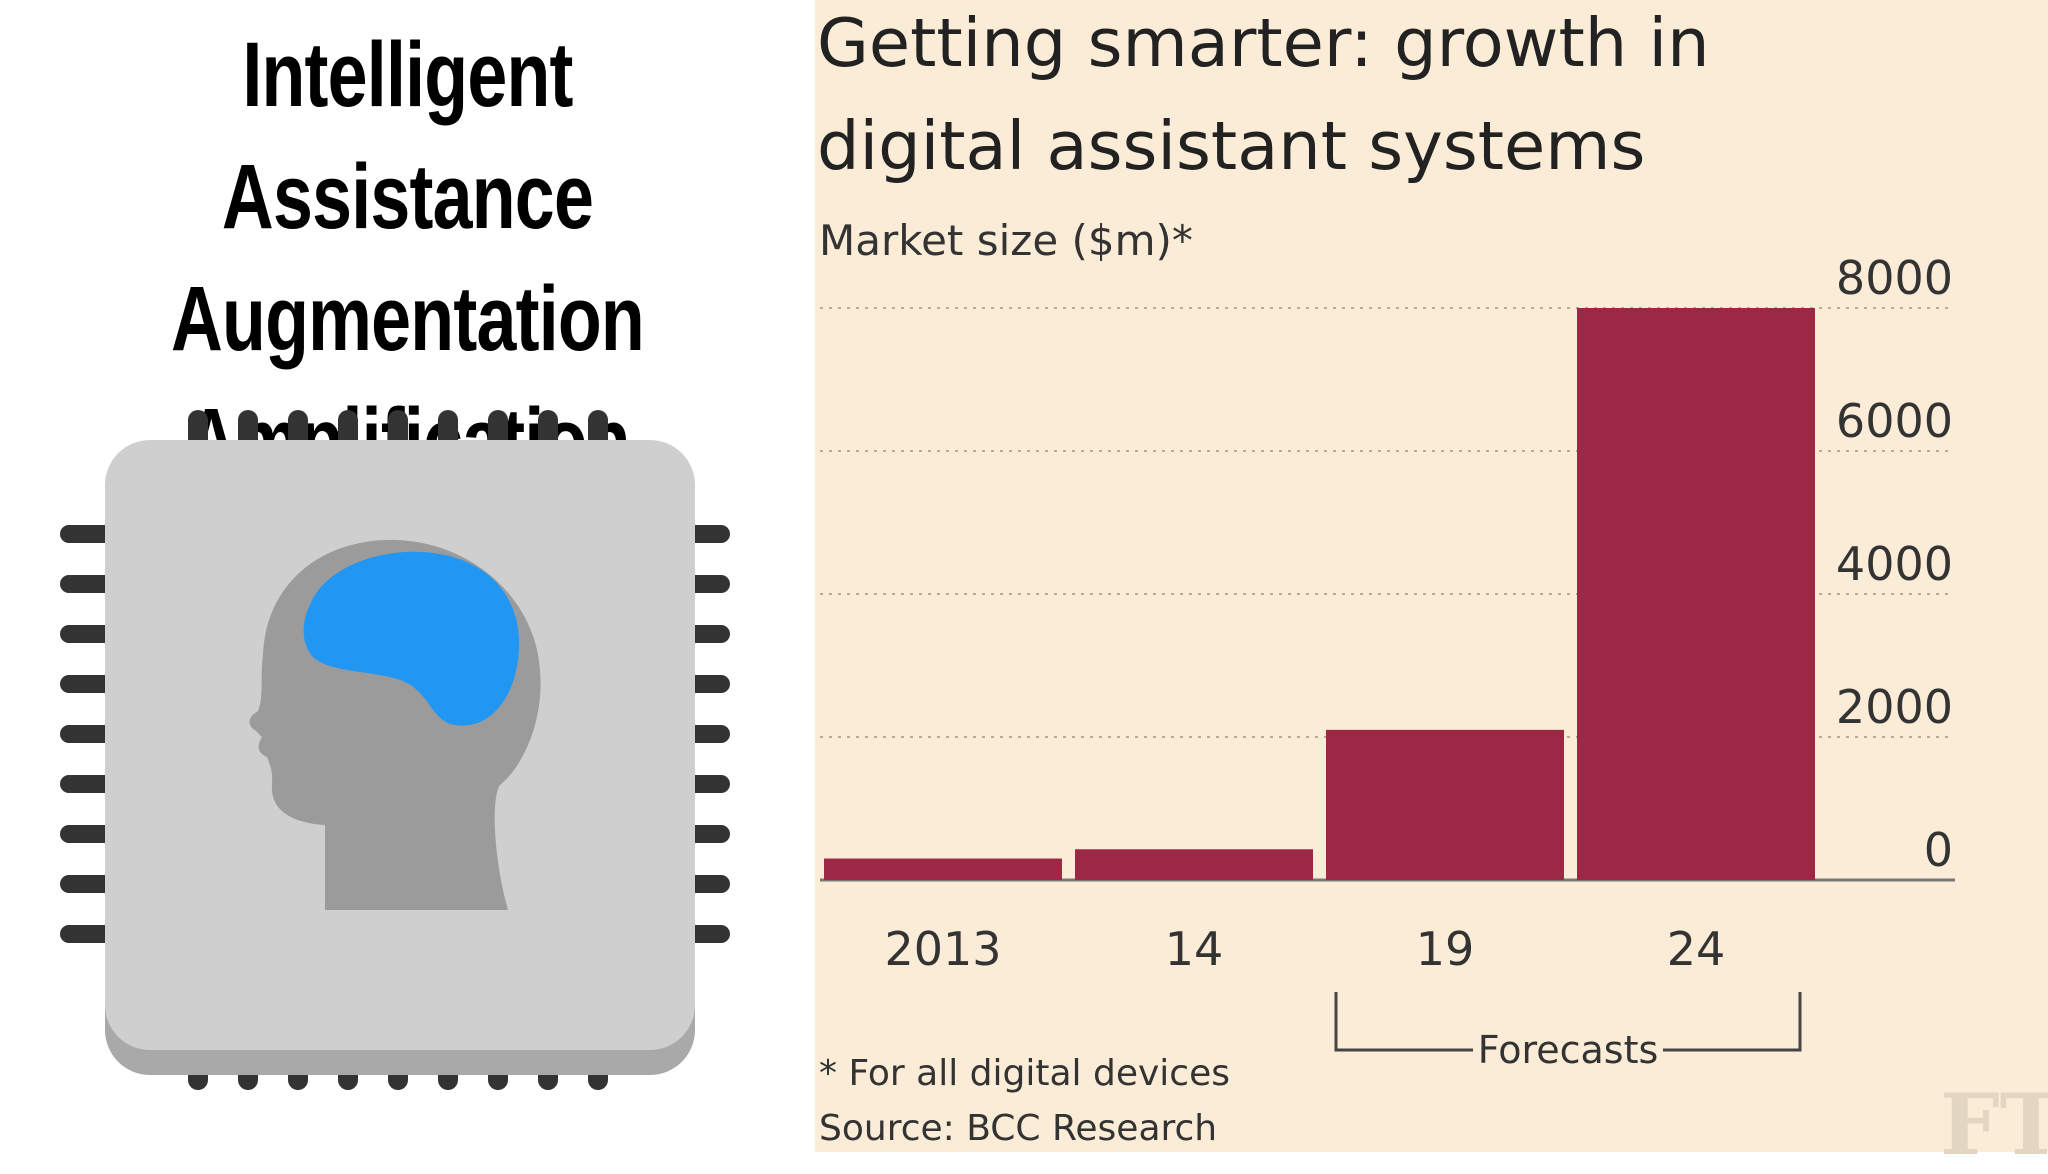  Describe the element at coordinates (407, 136) in the screenshot. I see `headline-line-1: Intelligent Assistance` at that location.